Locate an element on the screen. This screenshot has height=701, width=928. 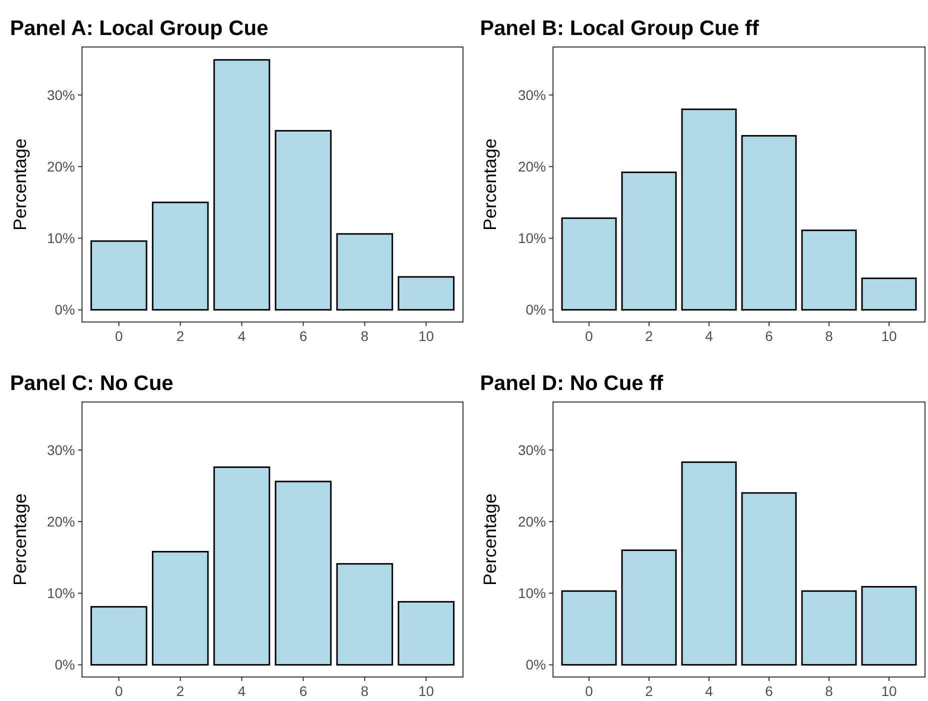
chart-title: Panel C: No Cue is located at coordinates (92, 383).